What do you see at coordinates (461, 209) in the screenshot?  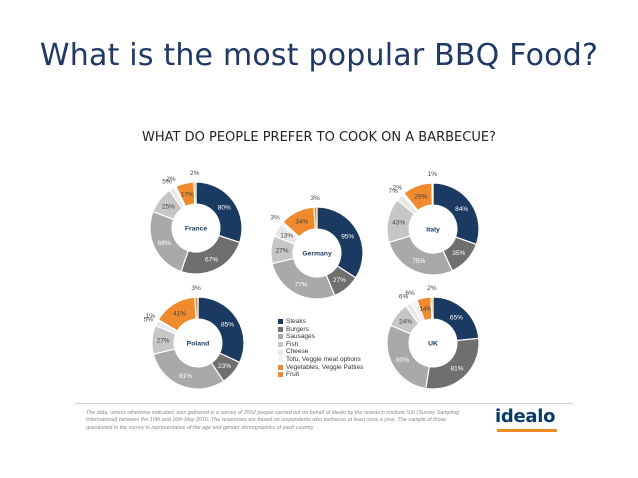 I see `data-label-italy-steaks: 84%` at bounding box center [461, 209].